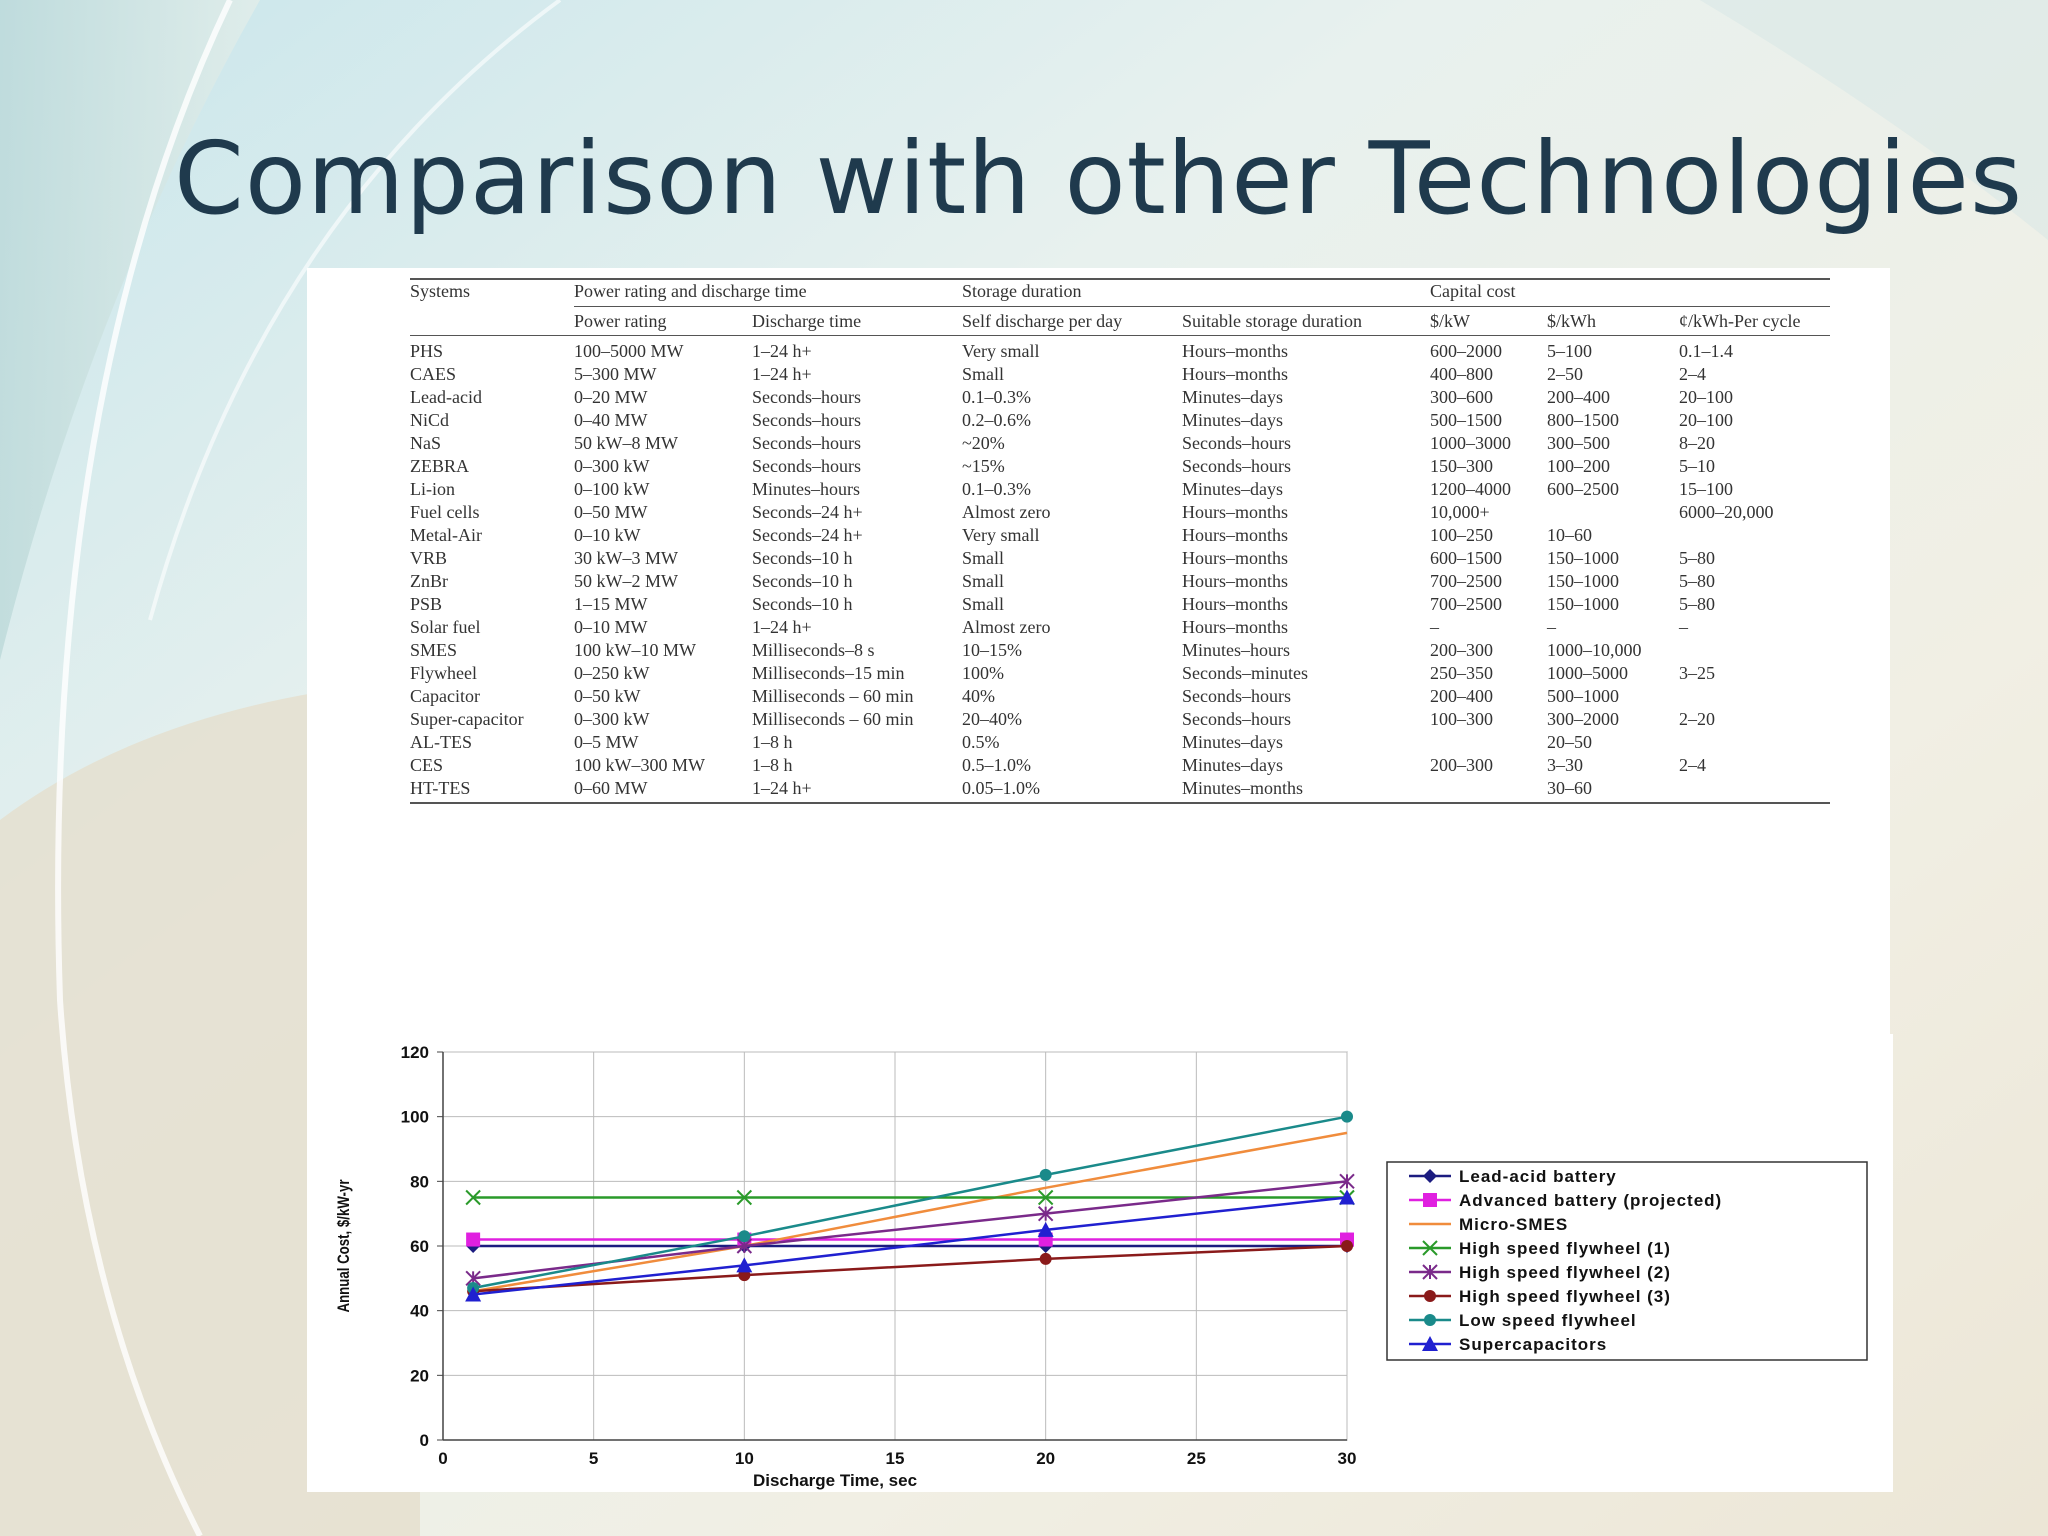  What do you see at coordinates (612, 673) in the screenshot?
I see `cell-power-rating: 0–250 kW` at bounding box center [612, 673].